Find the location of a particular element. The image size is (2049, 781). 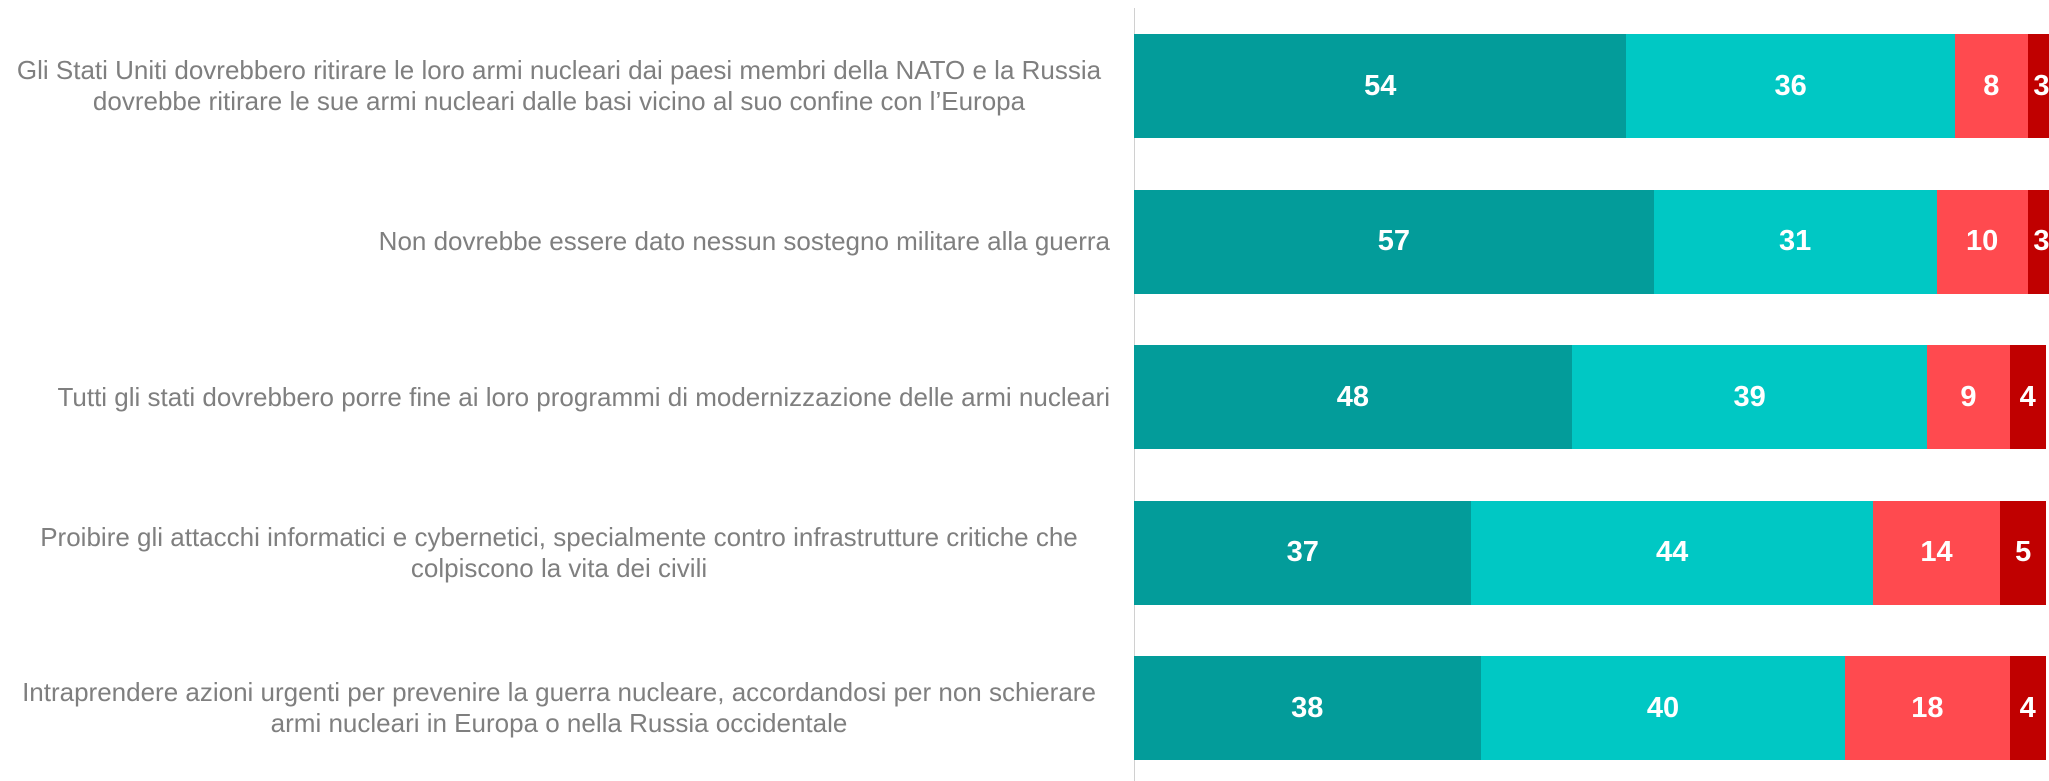

bar-segment: 57 is located at coordinates (1394, 241).